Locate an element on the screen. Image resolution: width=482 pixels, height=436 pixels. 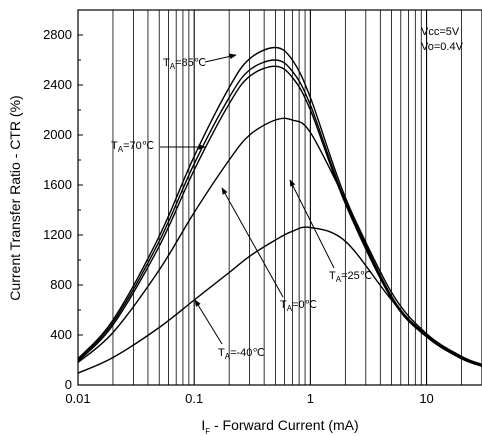
x-tick-label: 0.1 is located at coordinates (194, 398).